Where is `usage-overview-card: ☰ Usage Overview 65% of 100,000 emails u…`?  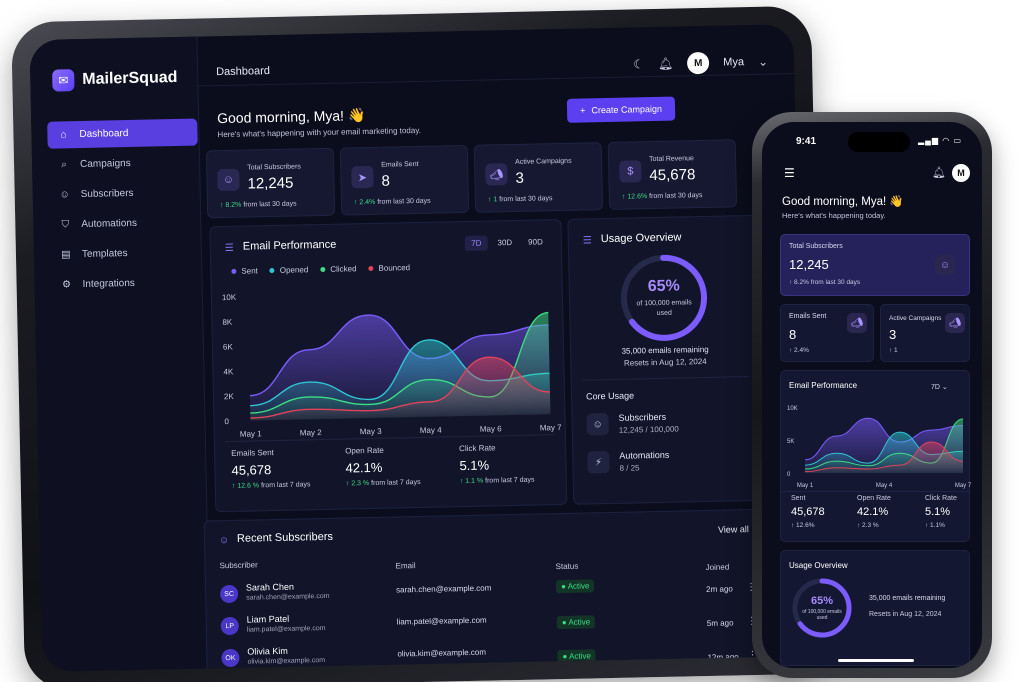 usage-overview-card: ☰ Usage Overview 65% of 100,000 emails u… is located at coordinates (665, 359).